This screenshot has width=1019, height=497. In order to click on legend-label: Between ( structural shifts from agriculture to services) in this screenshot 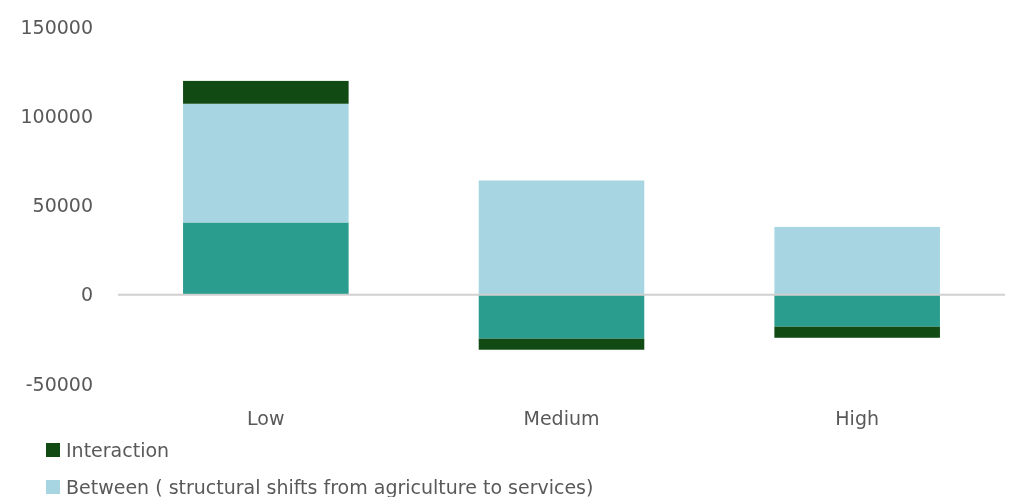, I will do `click(330, 486)`.